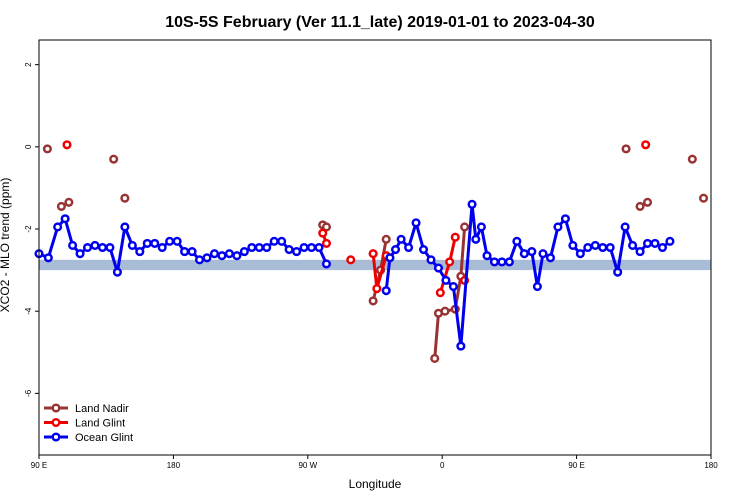 This screenshot has height=500, width=750. What do you see at coordinates (442, 465) in the screenshot?
I see `x-tick-label-3: 0` at bounding box center [442, 465].